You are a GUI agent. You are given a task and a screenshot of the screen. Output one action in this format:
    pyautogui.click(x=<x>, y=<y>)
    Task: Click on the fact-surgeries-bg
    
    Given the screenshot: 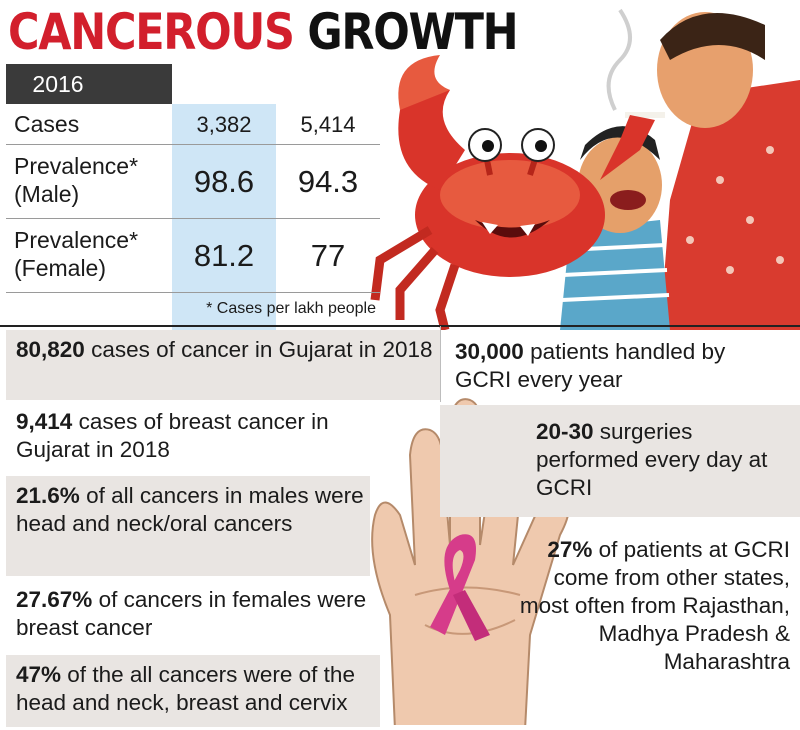 What is the action you would take?
    pyautogui.click(x=620, y=461)
    